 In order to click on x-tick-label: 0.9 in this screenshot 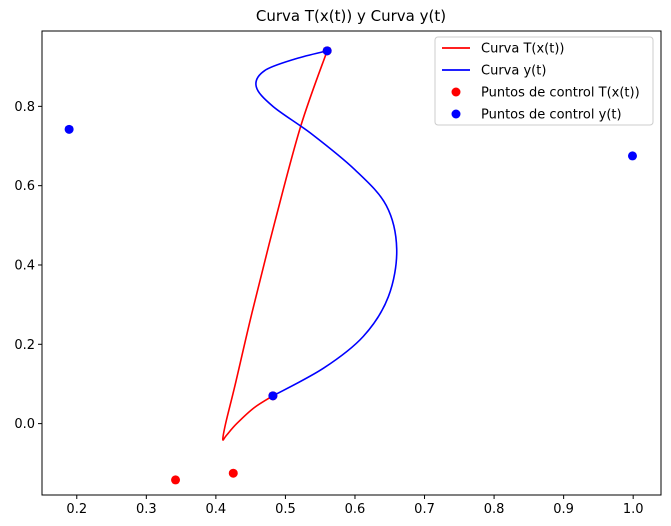, I will do `click(563, 509)`.